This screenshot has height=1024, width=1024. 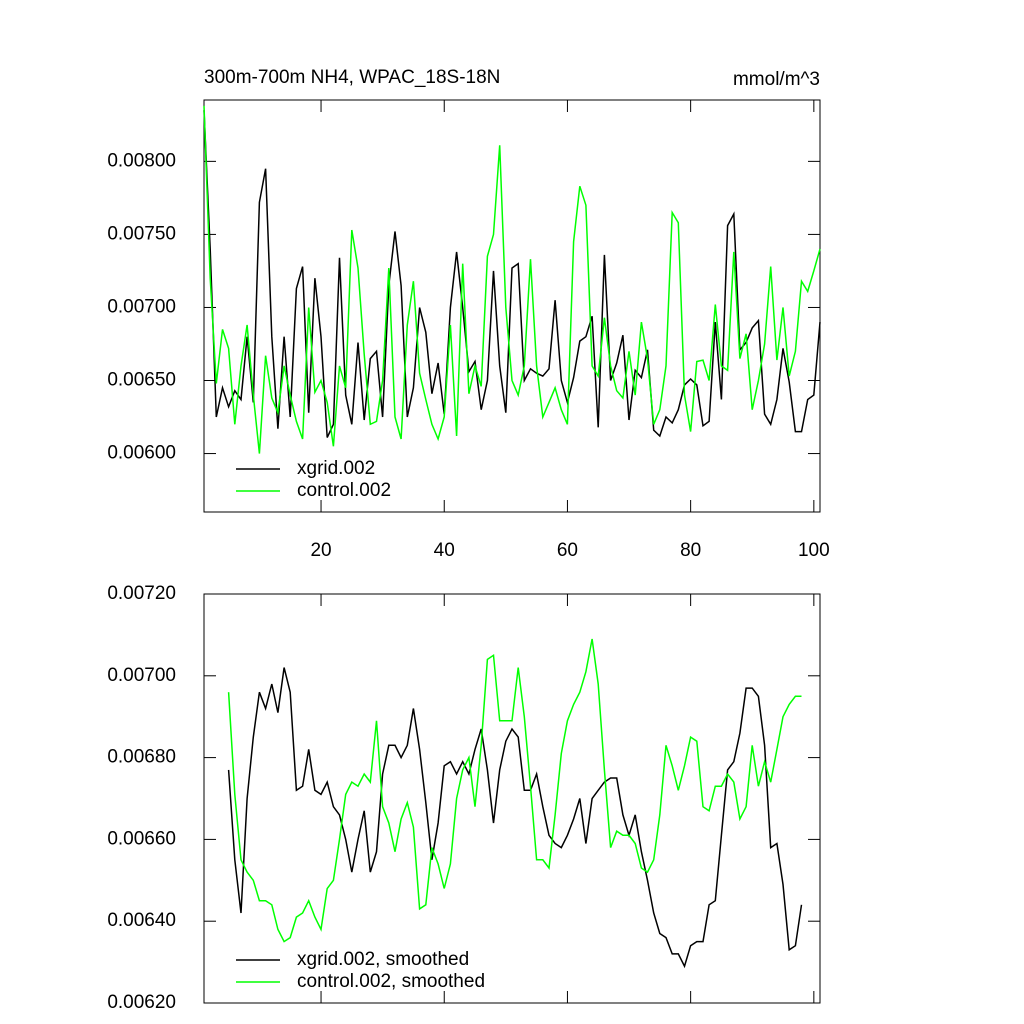 I want to click on units-label: mmol/m^3, so click(x=776, y=79).